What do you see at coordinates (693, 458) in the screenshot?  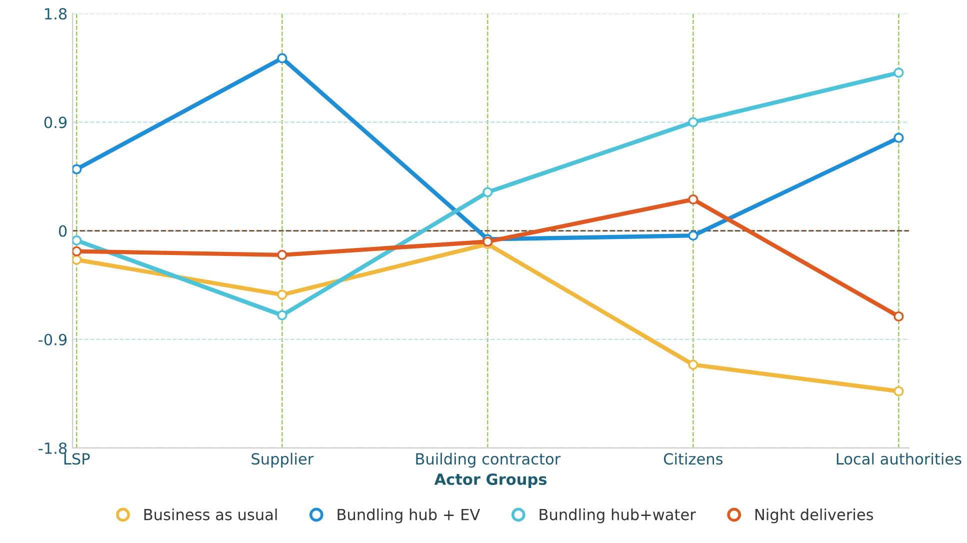 I see `x-tick-label: Citizens` at bounding box center [693, 458].